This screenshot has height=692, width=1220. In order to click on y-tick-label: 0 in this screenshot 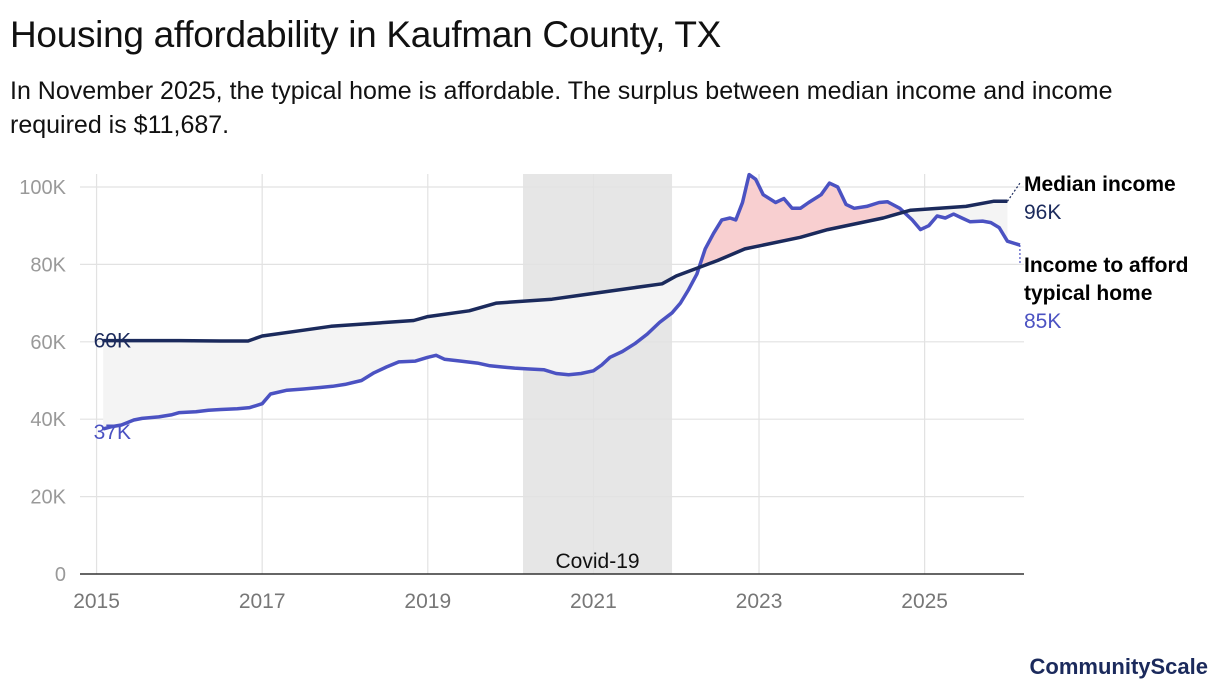, I will do `click(60, 575)`.